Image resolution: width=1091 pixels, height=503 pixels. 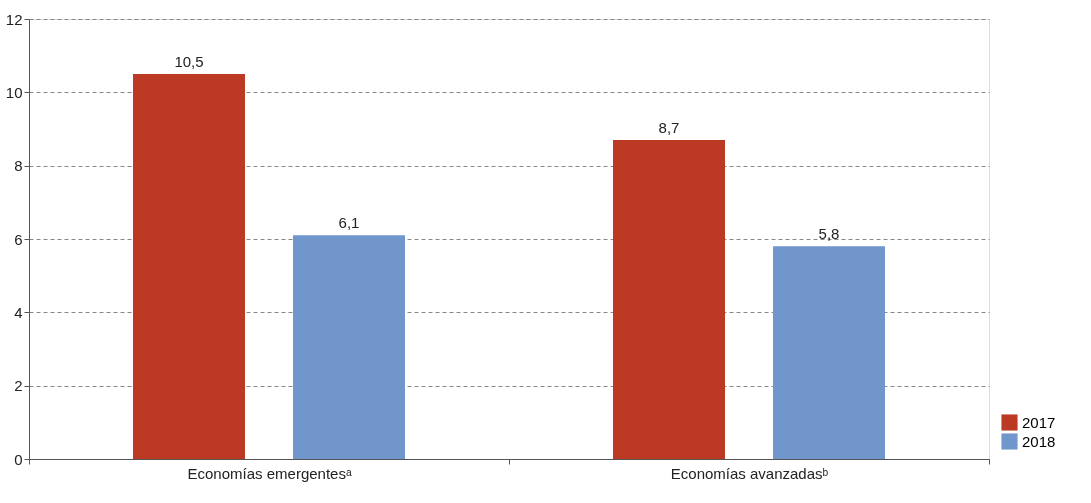 What do you see at coordinates (189, 61) in the screenshot?
I see `data-label: 10,5` at bounding box center [189, 61].